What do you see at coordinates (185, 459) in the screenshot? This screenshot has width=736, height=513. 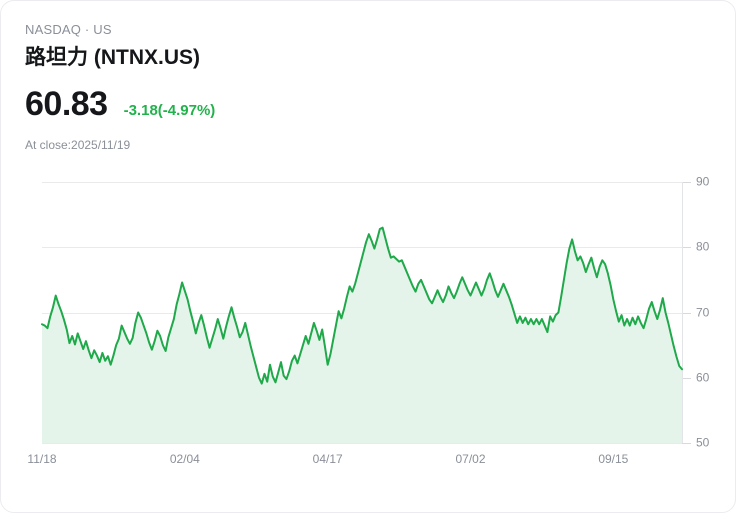 I see `x-axis-tick-label: 02/04` at bounding box center [185, 459].